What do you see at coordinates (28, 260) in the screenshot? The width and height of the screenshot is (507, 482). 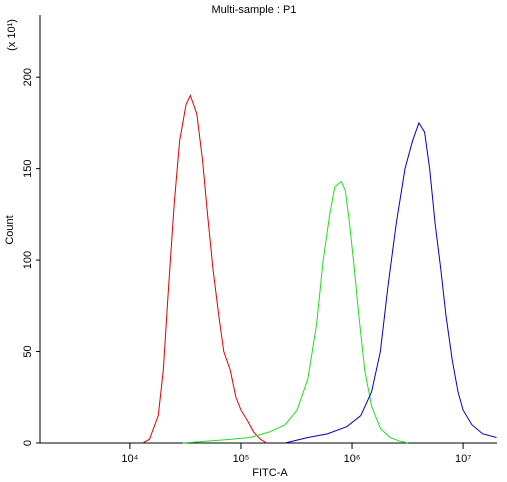 I see `y-tick-label: 100` at bounding box center [28, 260].